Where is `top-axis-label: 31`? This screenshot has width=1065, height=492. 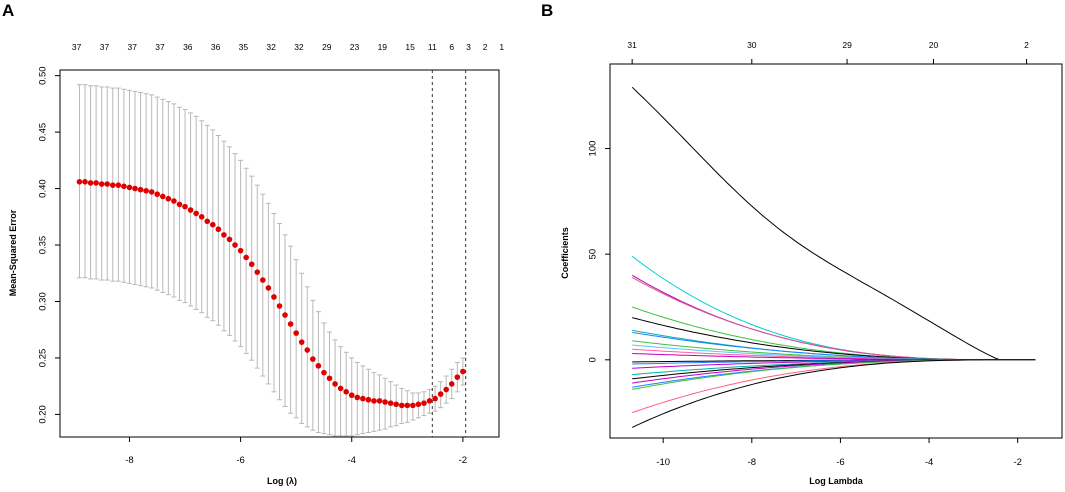
top-axis-label: 31 is located at coordinates (632, 45).